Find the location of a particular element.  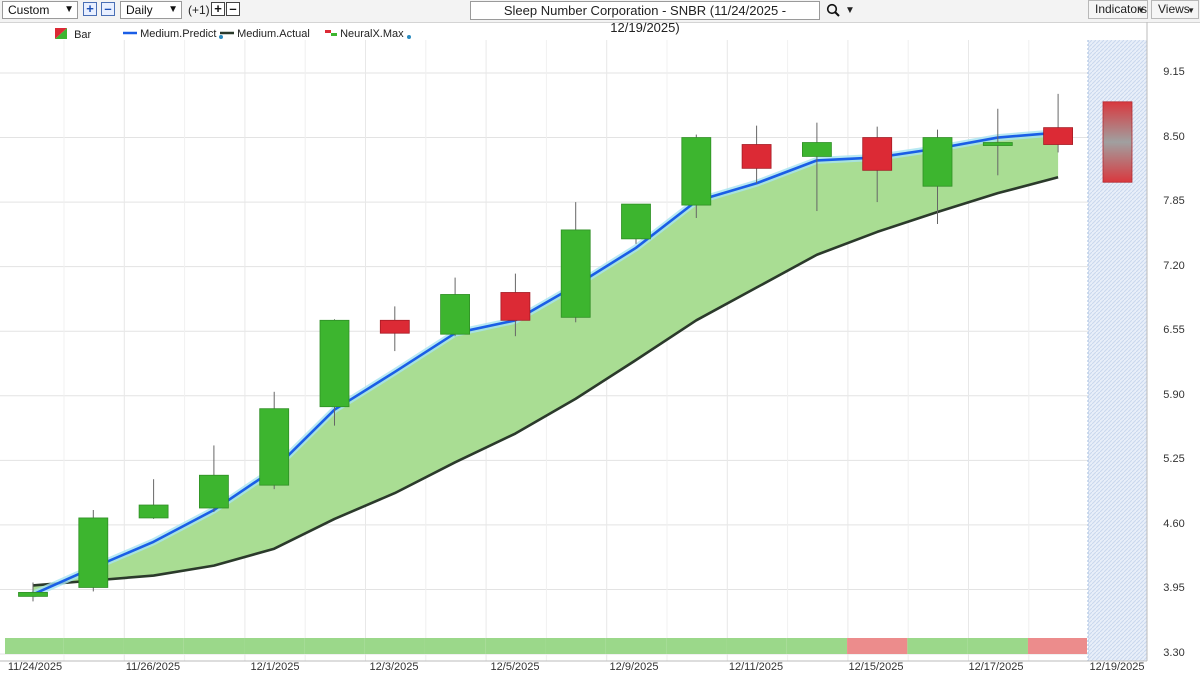

legend-neural: NeuralX.Max is located at coordinates (368, 34).